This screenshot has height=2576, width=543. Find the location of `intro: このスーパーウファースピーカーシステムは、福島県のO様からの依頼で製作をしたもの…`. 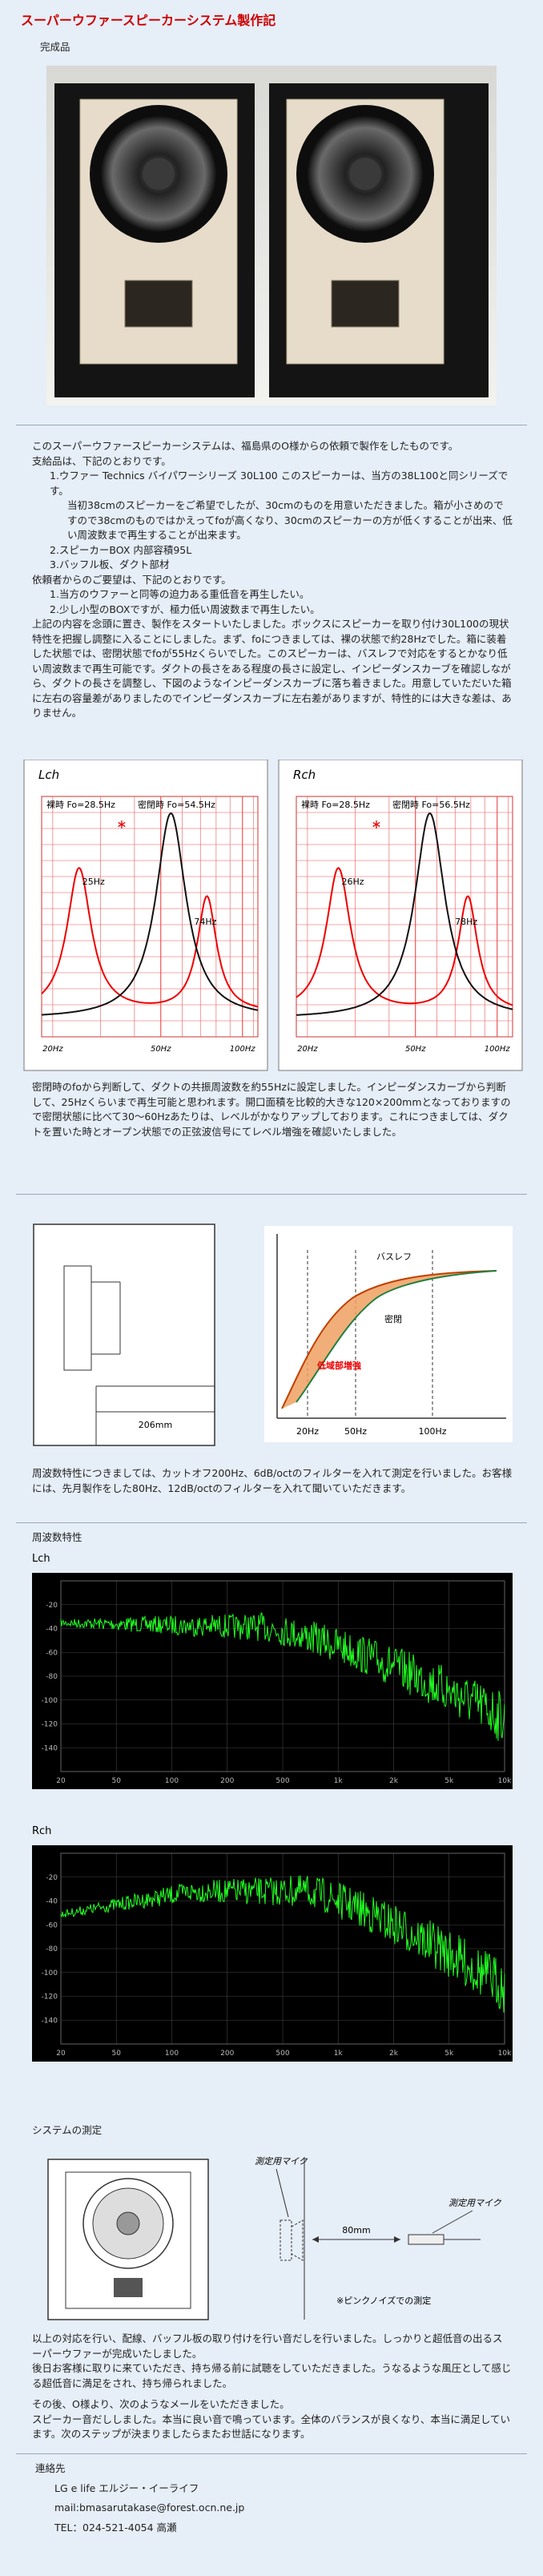

intro: このスーパーウファースピーカーシステムは、福島県のO様からの依頼で製作をしたもの… is located at coordinates (272, 580).